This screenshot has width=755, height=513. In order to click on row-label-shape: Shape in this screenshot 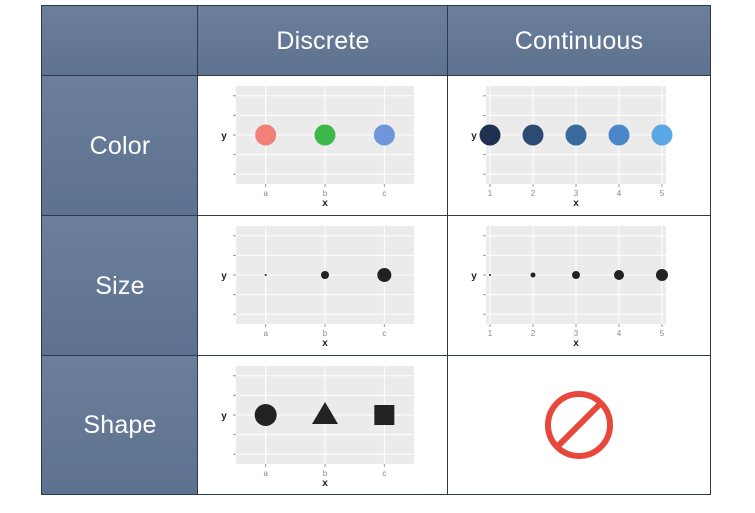, I will do `click(120, 424)`.